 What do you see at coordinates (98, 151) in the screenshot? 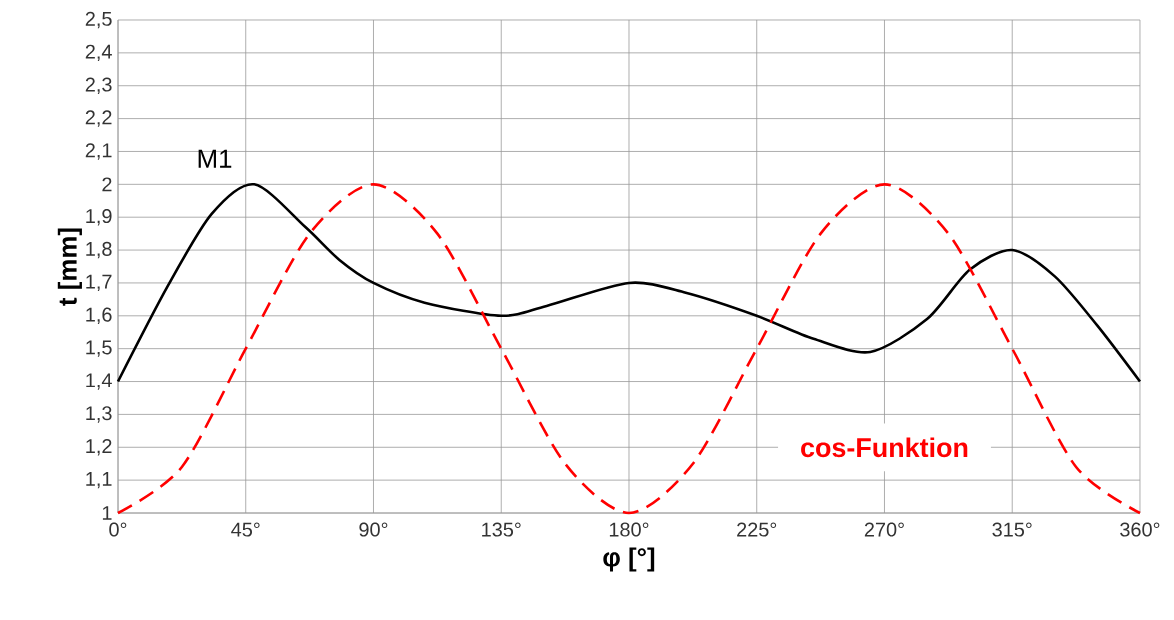
I see `y-tick-label: 2,1` at bounding box center [98, 151].